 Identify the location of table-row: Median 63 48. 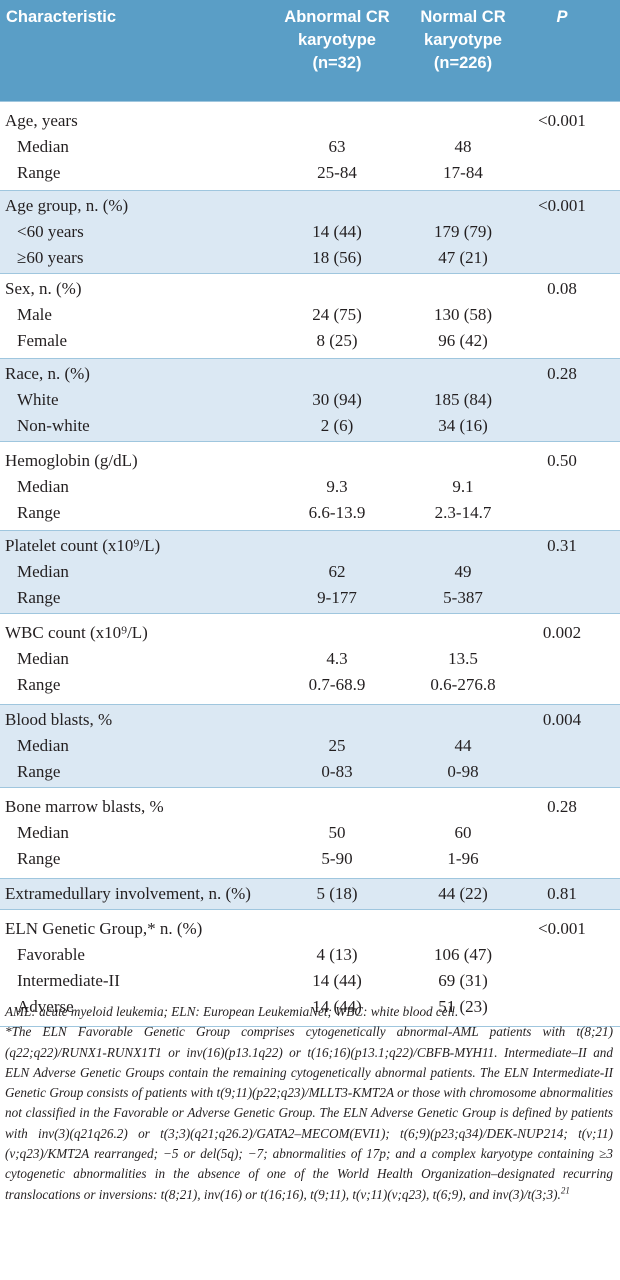
(310, 147).